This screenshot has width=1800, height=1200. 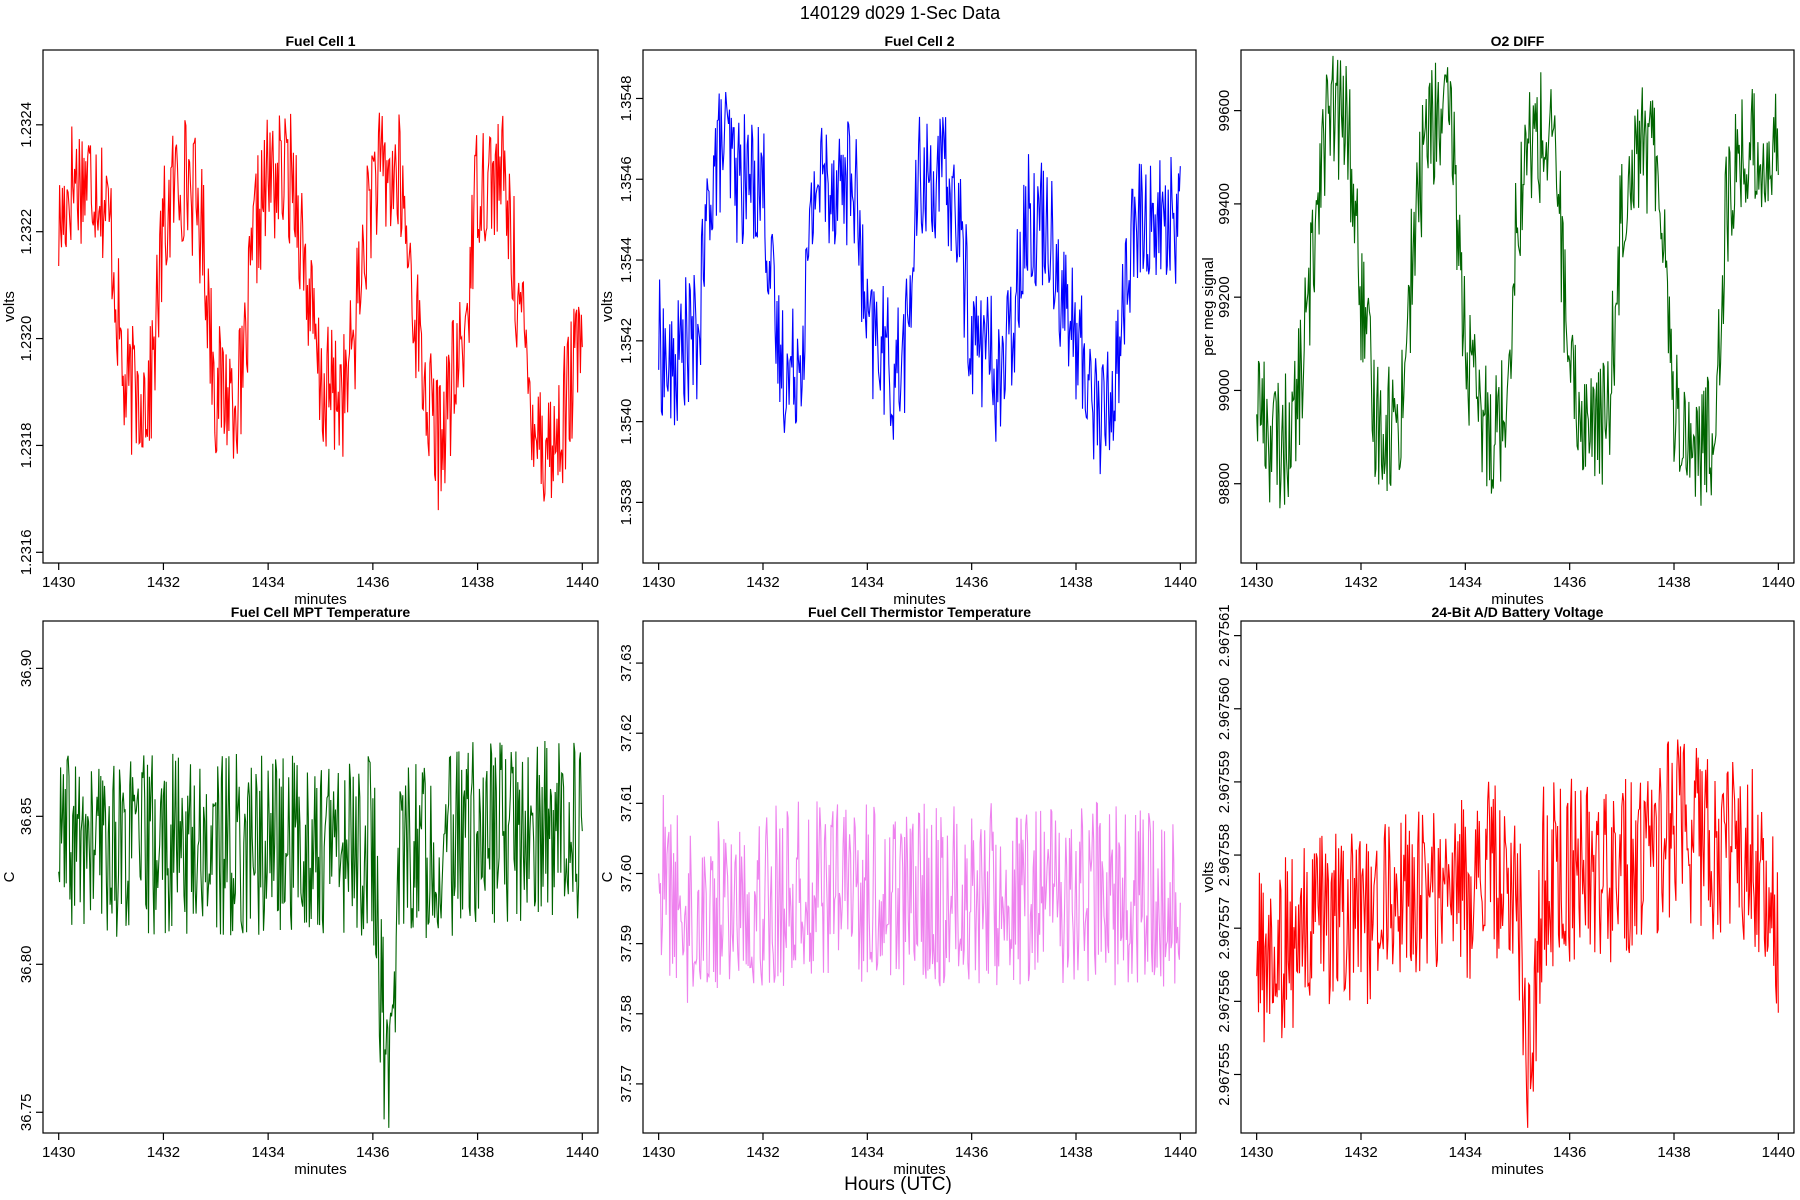 I want to click on chart-title: Fuel Cell MPT Temperature, so click(x=321, y=612).